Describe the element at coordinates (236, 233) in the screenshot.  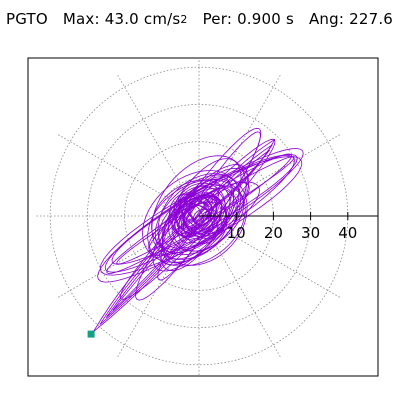
I see `radial-tick-label: 10` at that location.